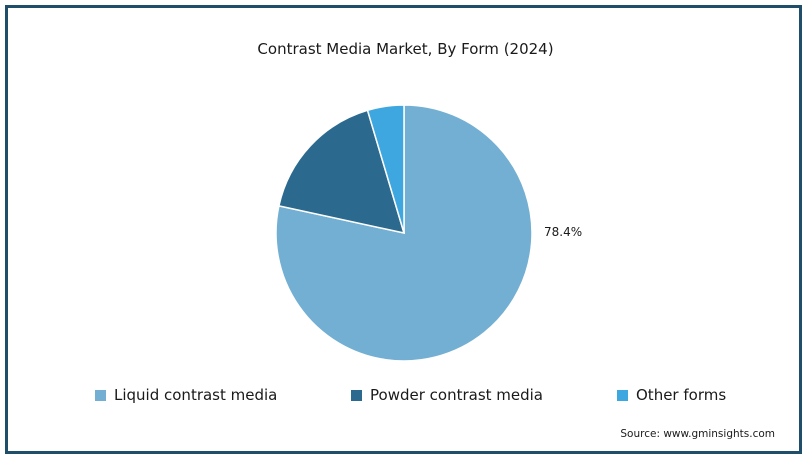 This screenshot has width=811, height=463. Describe the element at coordinates (356, 395) in the screenshot. I see `legend-swatch-powder` at that location.